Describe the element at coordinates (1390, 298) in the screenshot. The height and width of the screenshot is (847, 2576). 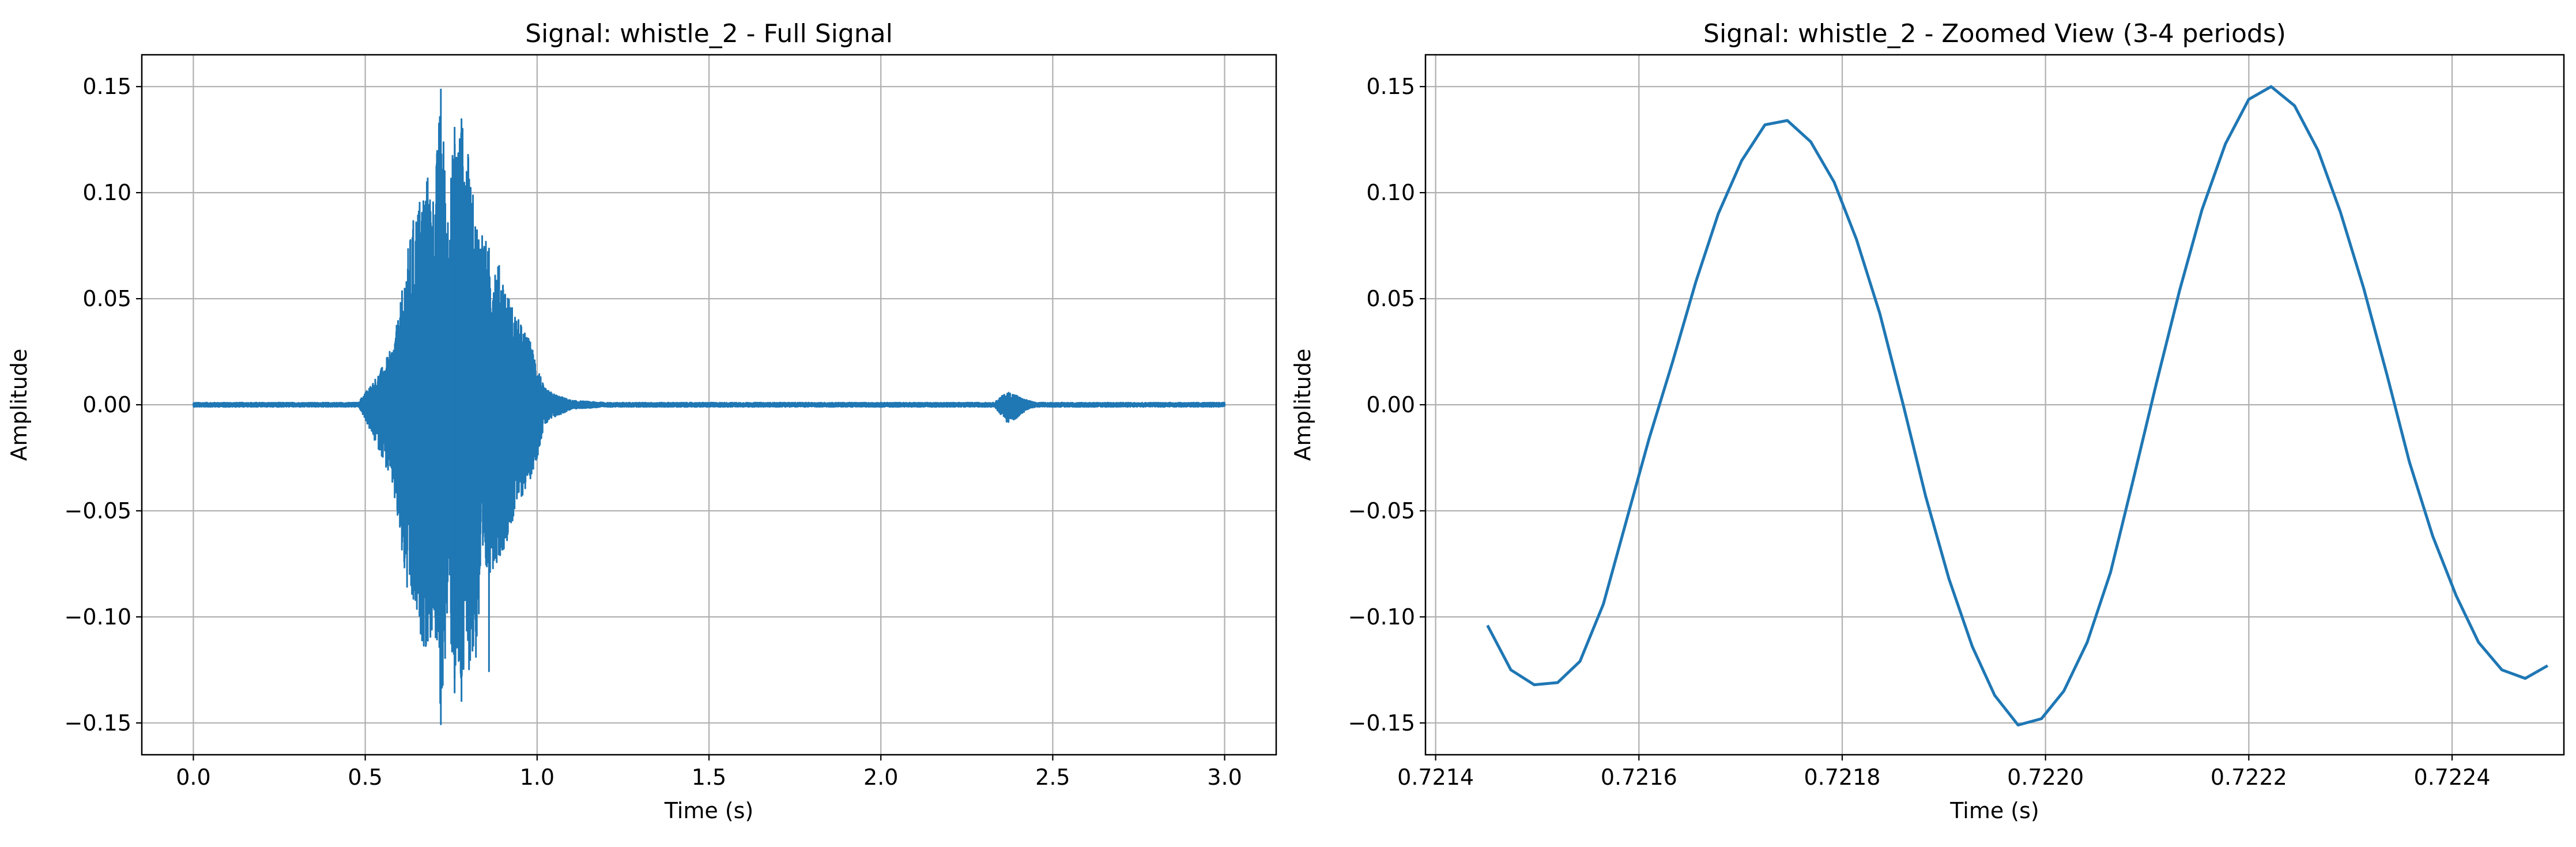
I see `zoomed-view-y-tick-label: 0.05` at that location.